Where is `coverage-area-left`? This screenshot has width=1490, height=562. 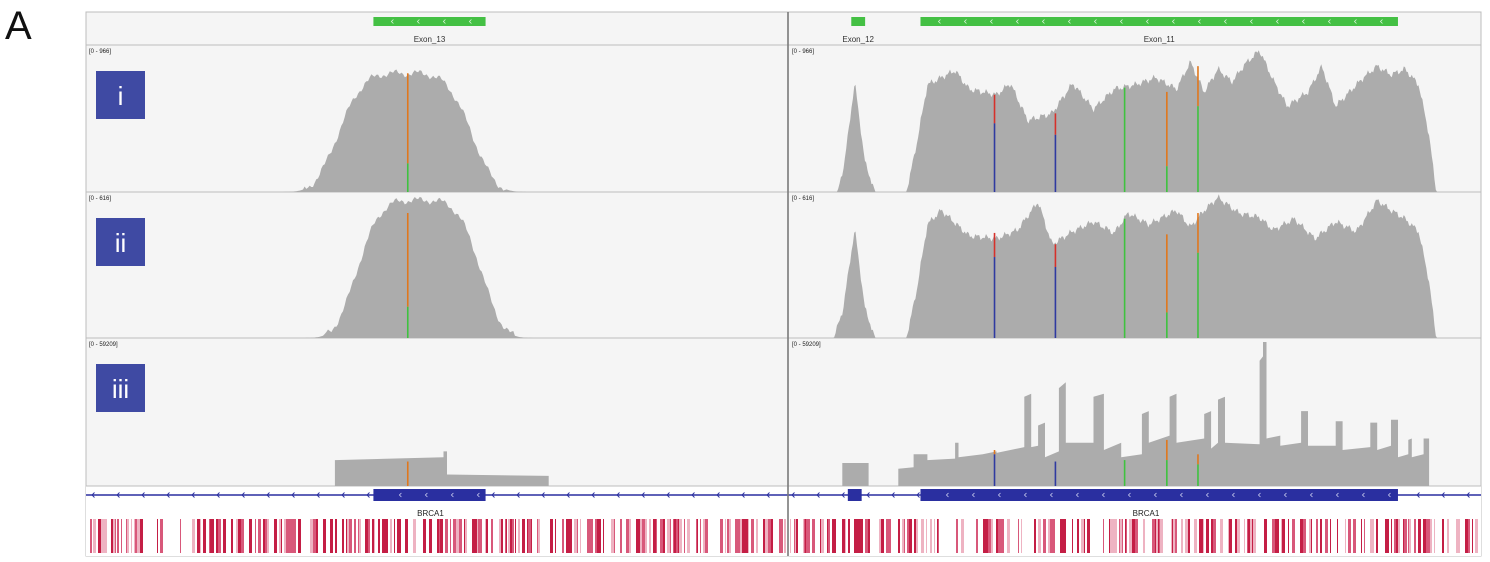 coverage-area-left is located at coordinates (436, 267).